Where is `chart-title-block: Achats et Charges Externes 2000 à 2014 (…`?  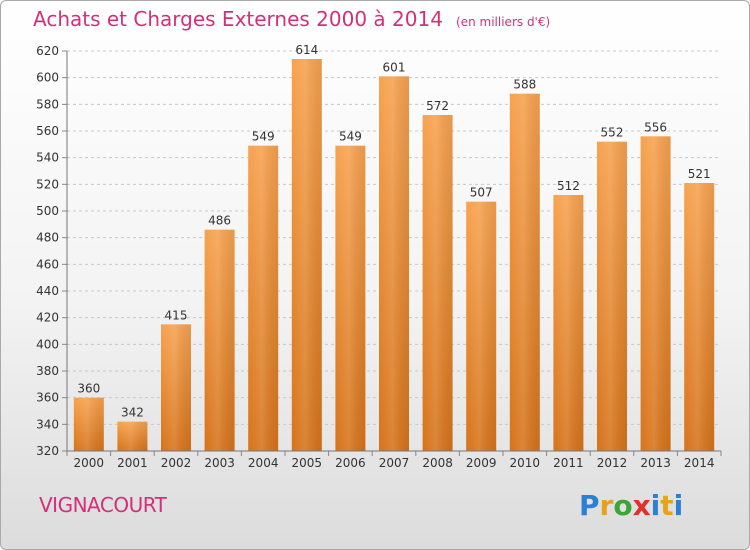 chart-title-block: Achats et Charges Externes 2000 à 2014 (… is located at coordinates (291, 19).